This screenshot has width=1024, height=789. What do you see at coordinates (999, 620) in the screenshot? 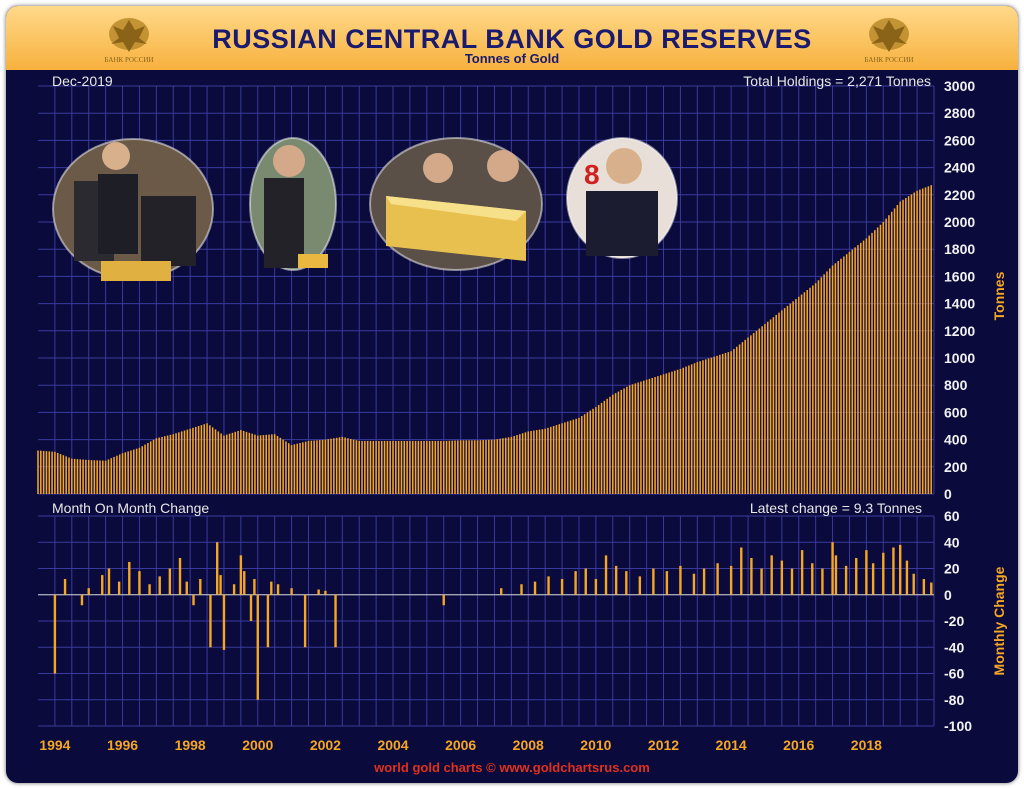
I see `bottom-y-axis-title: Monthly Change` at bounding box center [999, 620].